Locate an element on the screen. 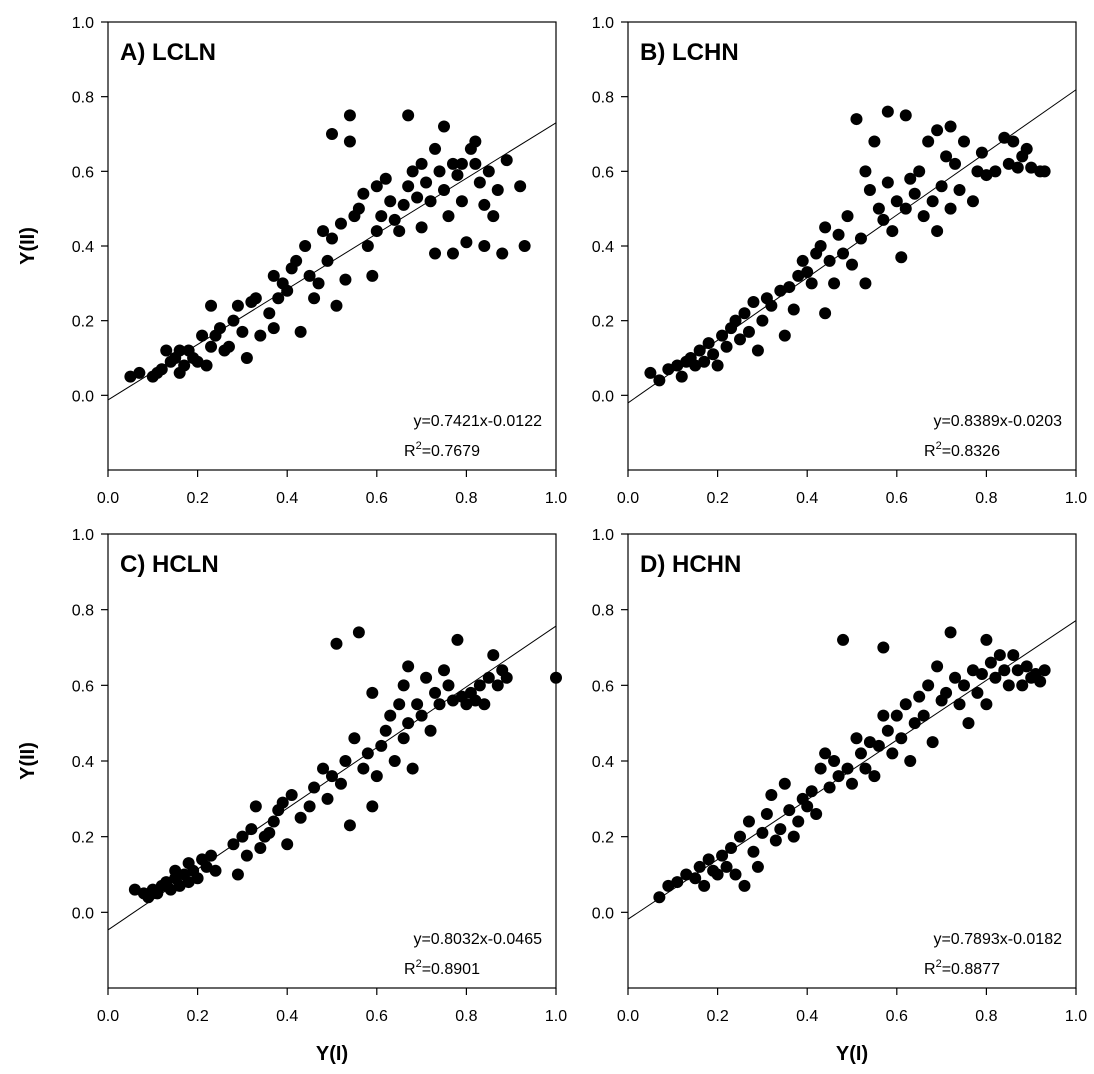  y-tick-label: 1.0 is located at coordinates (83, 535).